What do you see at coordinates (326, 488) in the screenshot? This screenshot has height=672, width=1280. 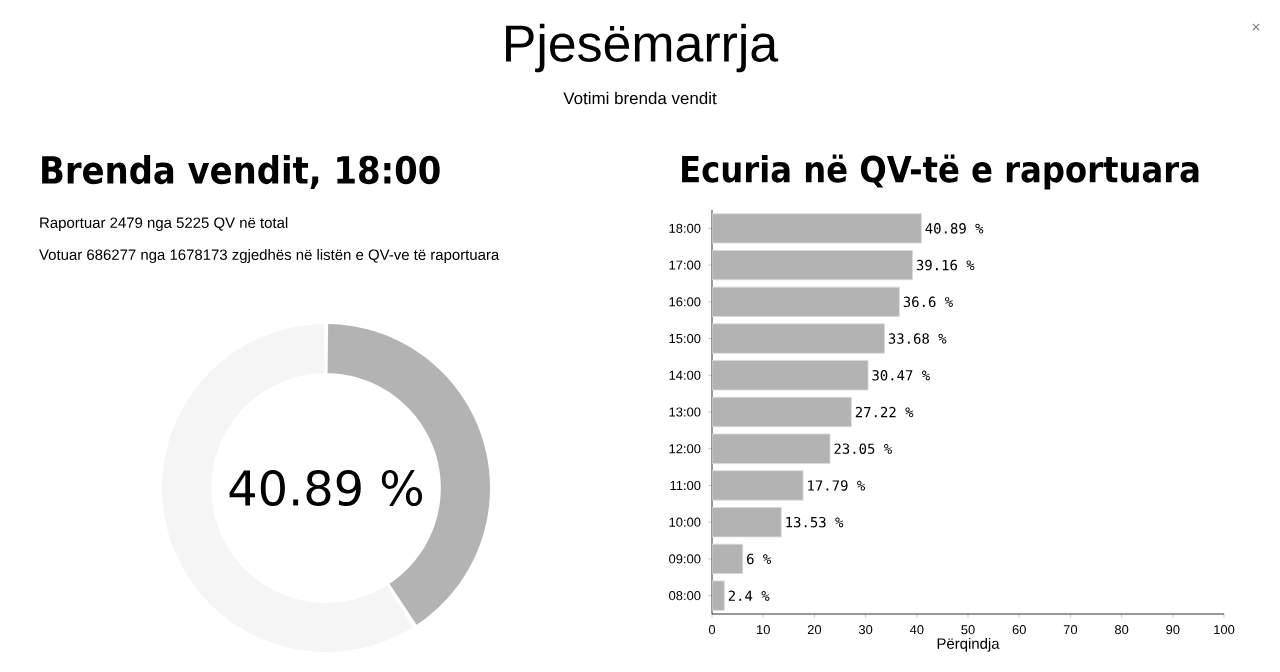 I see `text: 40.89 %` at bounding box center [326, 488].